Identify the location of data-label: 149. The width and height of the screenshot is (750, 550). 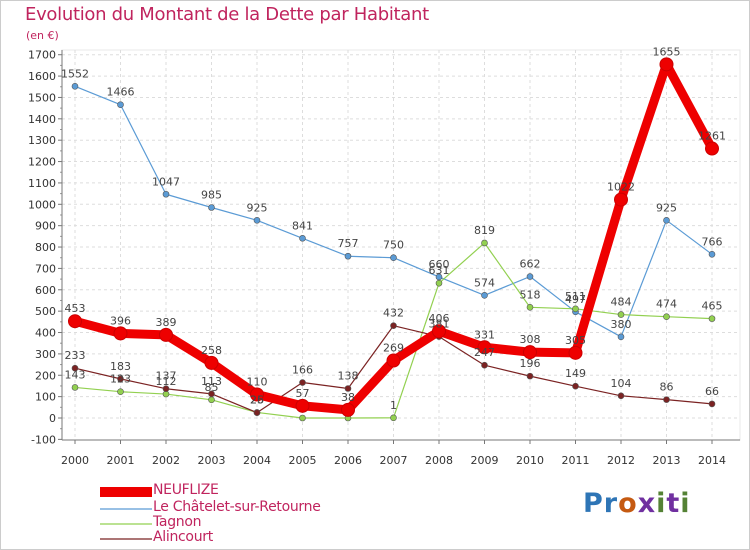
(575, 373).